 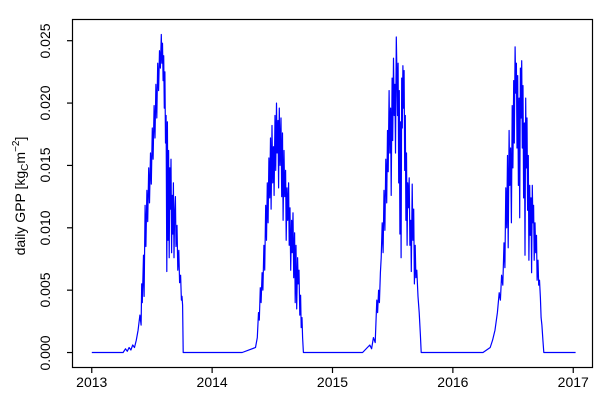 I want to click on x-tick-label: 2015, so click(x=332, y=382).